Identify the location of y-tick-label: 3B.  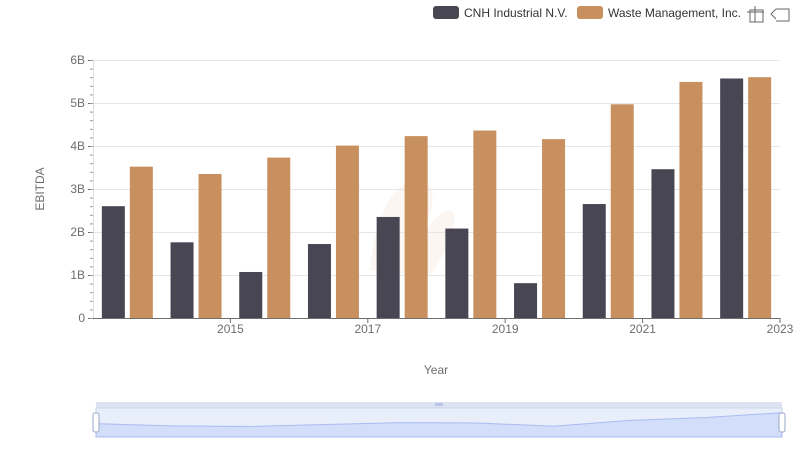
(77, 189).